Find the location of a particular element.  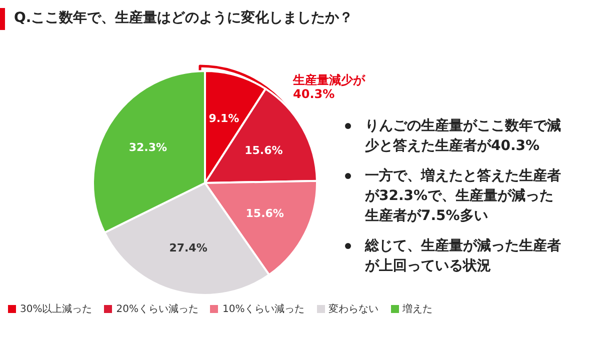

data-label: 9.1% is located at coordinates (224, 119).